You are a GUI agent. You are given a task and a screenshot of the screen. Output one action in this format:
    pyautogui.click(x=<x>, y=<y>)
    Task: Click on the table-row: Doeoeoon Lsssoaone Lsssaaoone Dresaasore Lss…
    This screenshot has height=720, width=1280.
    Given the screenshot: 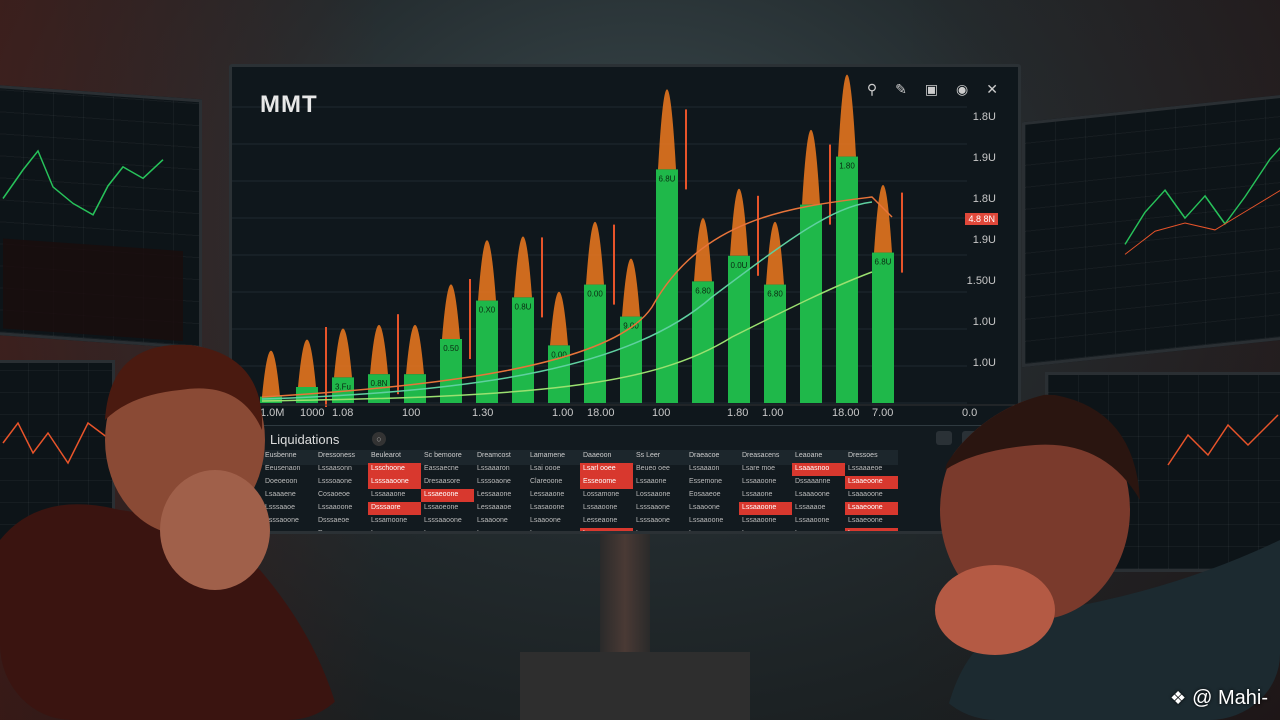 What is the action you would take?
    pyautogui.click(x=640, y=482)
    